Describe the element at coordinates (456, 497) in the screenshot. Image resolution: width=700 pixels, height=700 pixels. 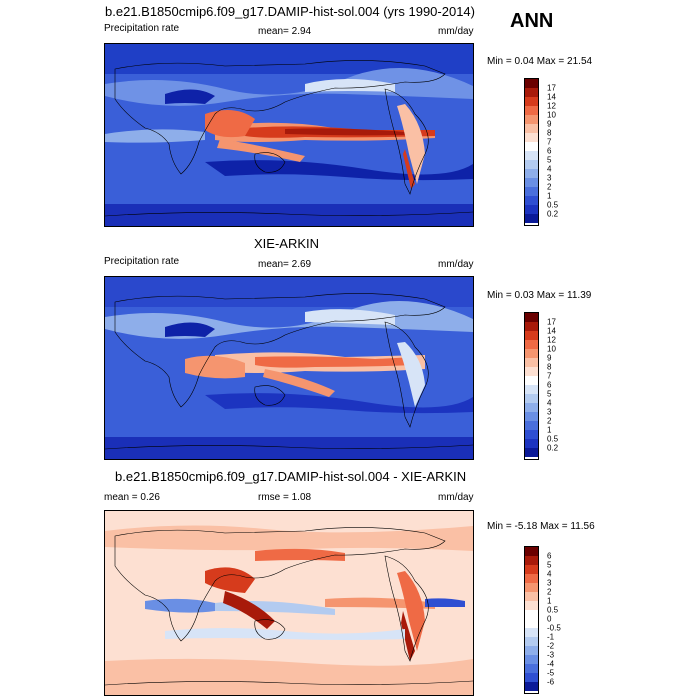
I see `panel3-units-label: mm/day` at that location.